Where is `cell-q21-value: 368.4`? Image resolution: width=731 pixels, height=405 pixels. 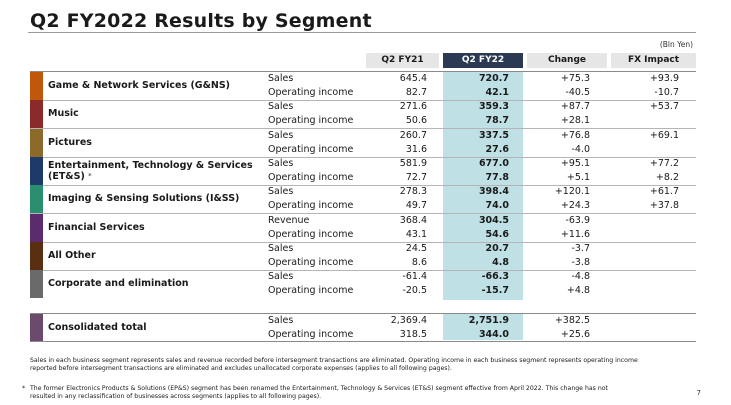
cell-q21-value: 368.4 is located at coordinates (413, 220).